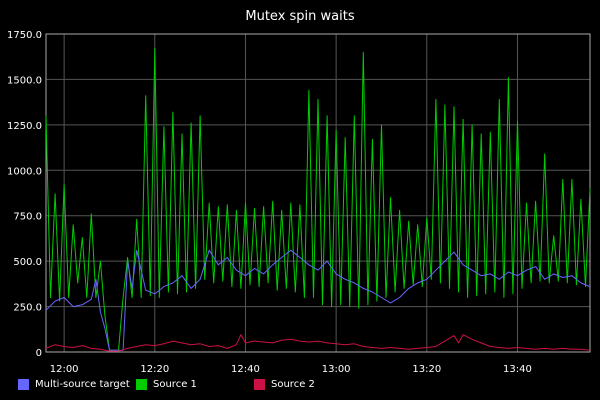 Image resolution: width=600 pixels, height=400 pixels. Describe the element at coordinates (27, 217) in the screenshot. I see `y-tick-label: 750.0` at that location.